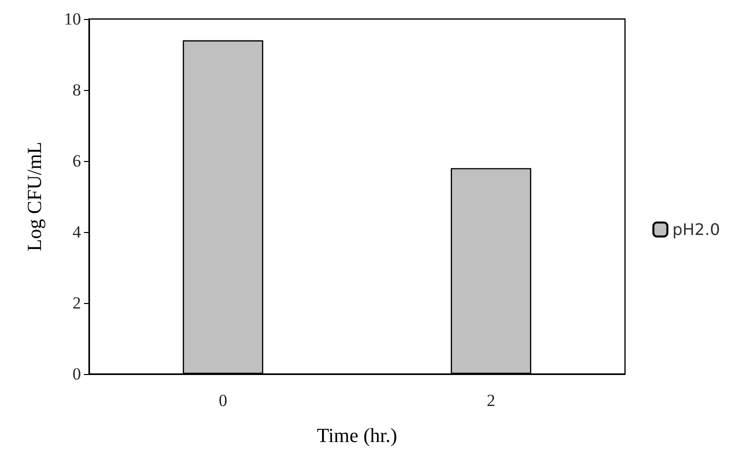 The height and width of the screenshot is (459, 743). What do you see at coordinates (357, 436) in the screenshot?
I see `x-axis-title: Time (hr.)` at bounding box center [357, 436].